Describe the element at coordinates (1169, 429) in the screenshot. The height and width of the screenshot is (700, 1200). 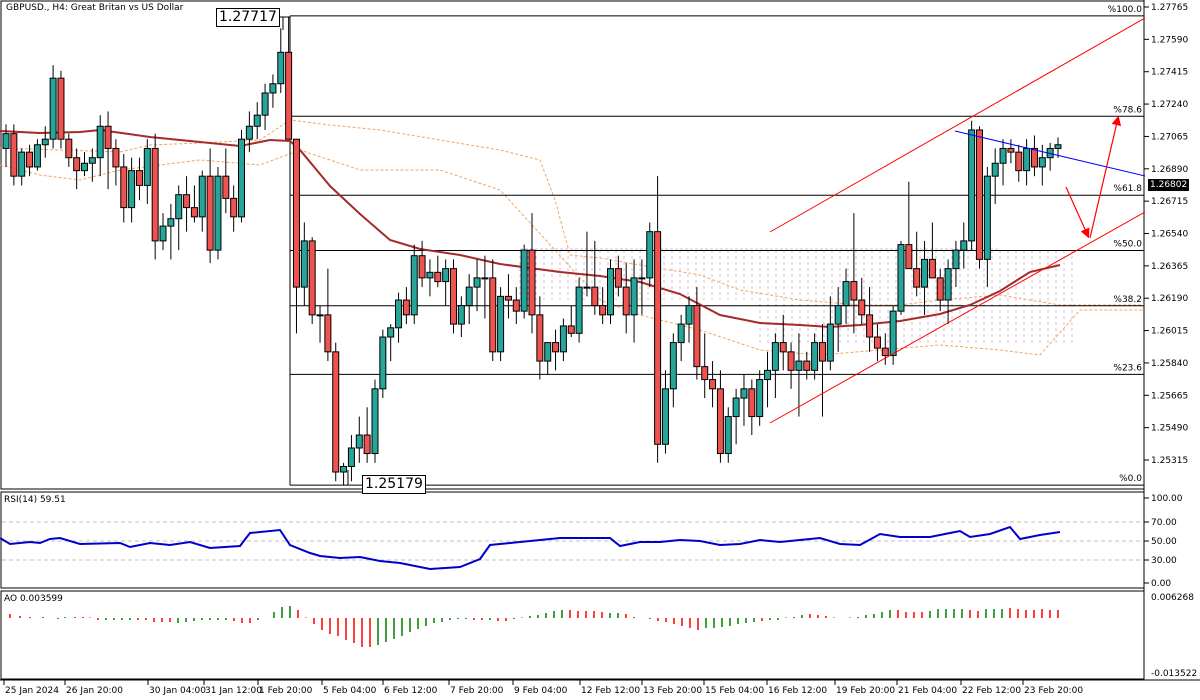
I see `svg-text: 1.25490` at that location.